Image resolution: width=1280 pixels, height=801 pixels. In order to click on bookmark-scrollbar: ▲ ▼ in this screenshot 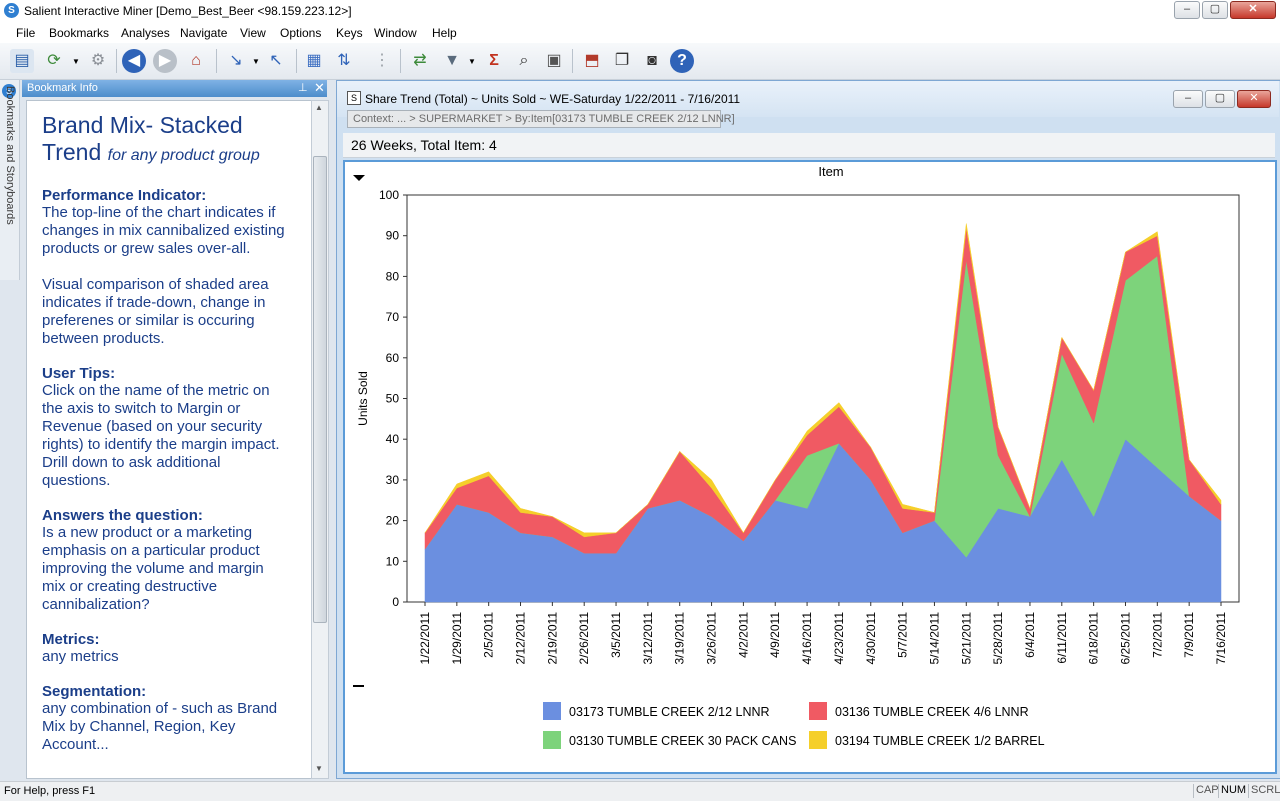, I will do `click(320, 439)`.